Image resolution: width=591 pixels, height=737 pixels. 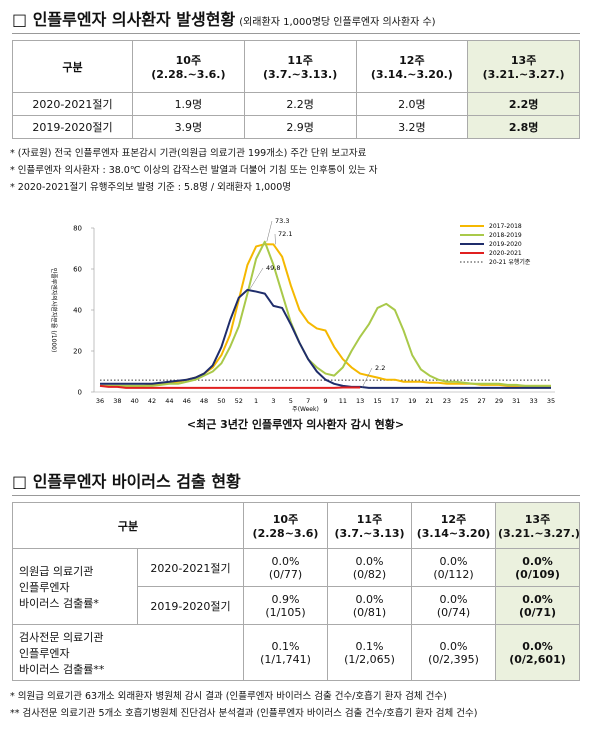 I want to click on annotation-leader, so click(x=269, y=231).